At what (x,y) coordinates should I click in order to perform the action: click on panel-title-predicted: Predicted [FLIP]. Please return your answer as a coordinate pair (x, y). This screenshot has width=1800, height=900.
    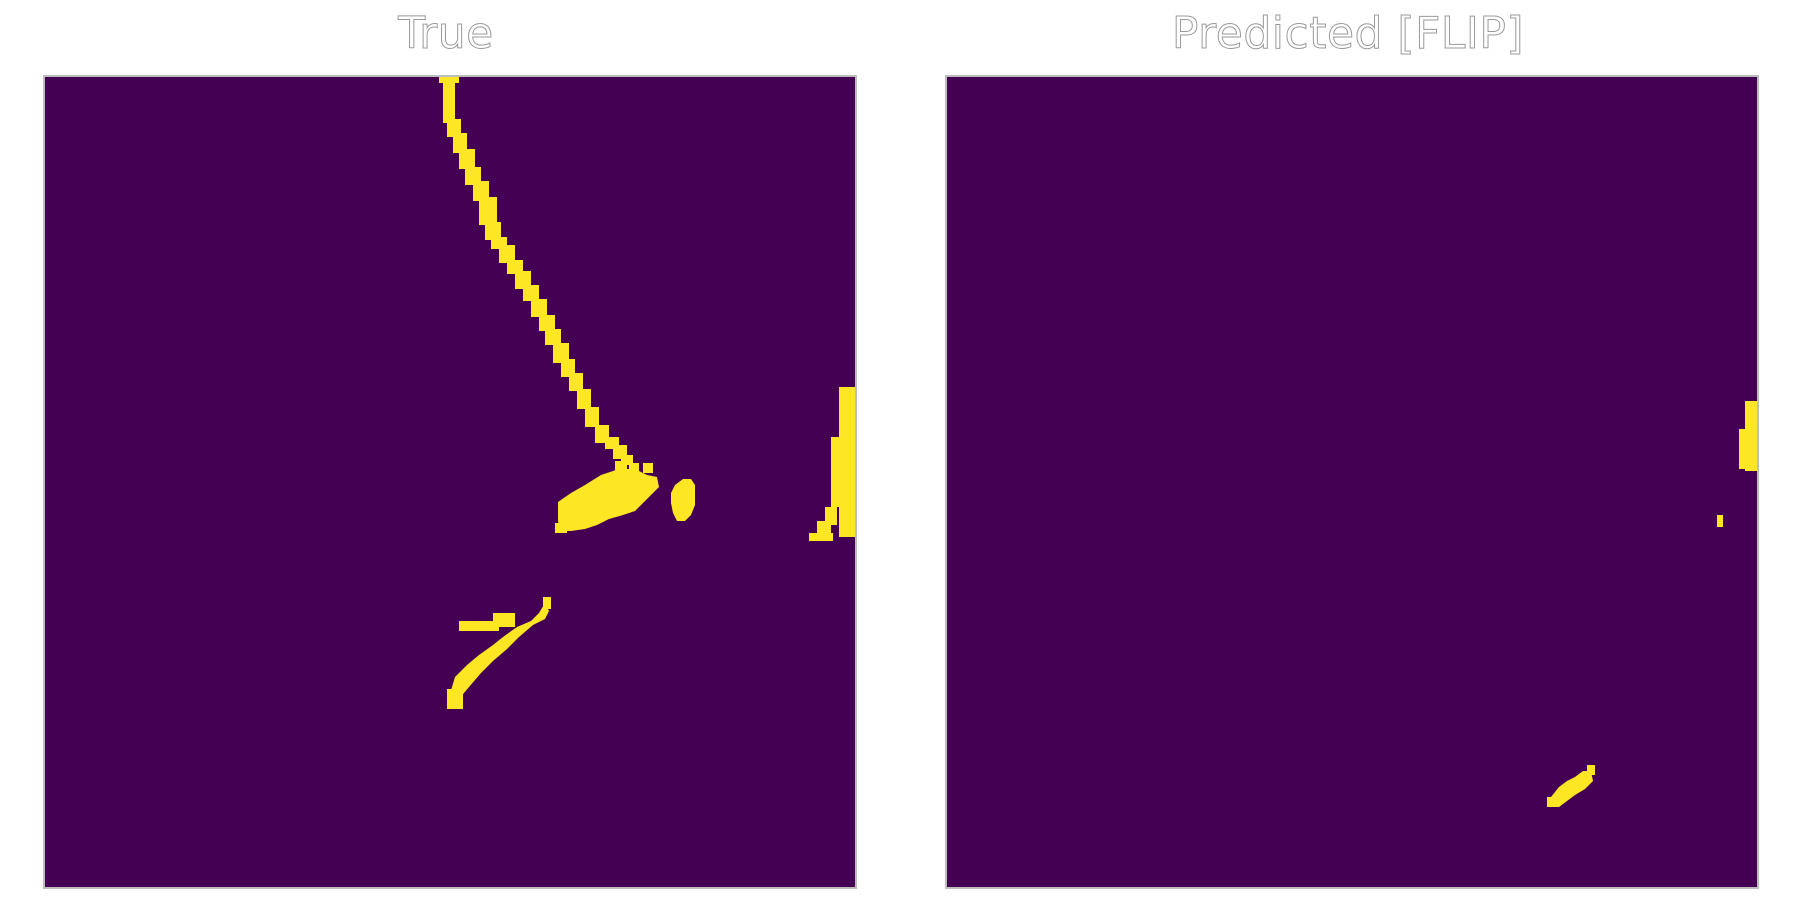
    Looking at the image, I should click on (1348, 34).